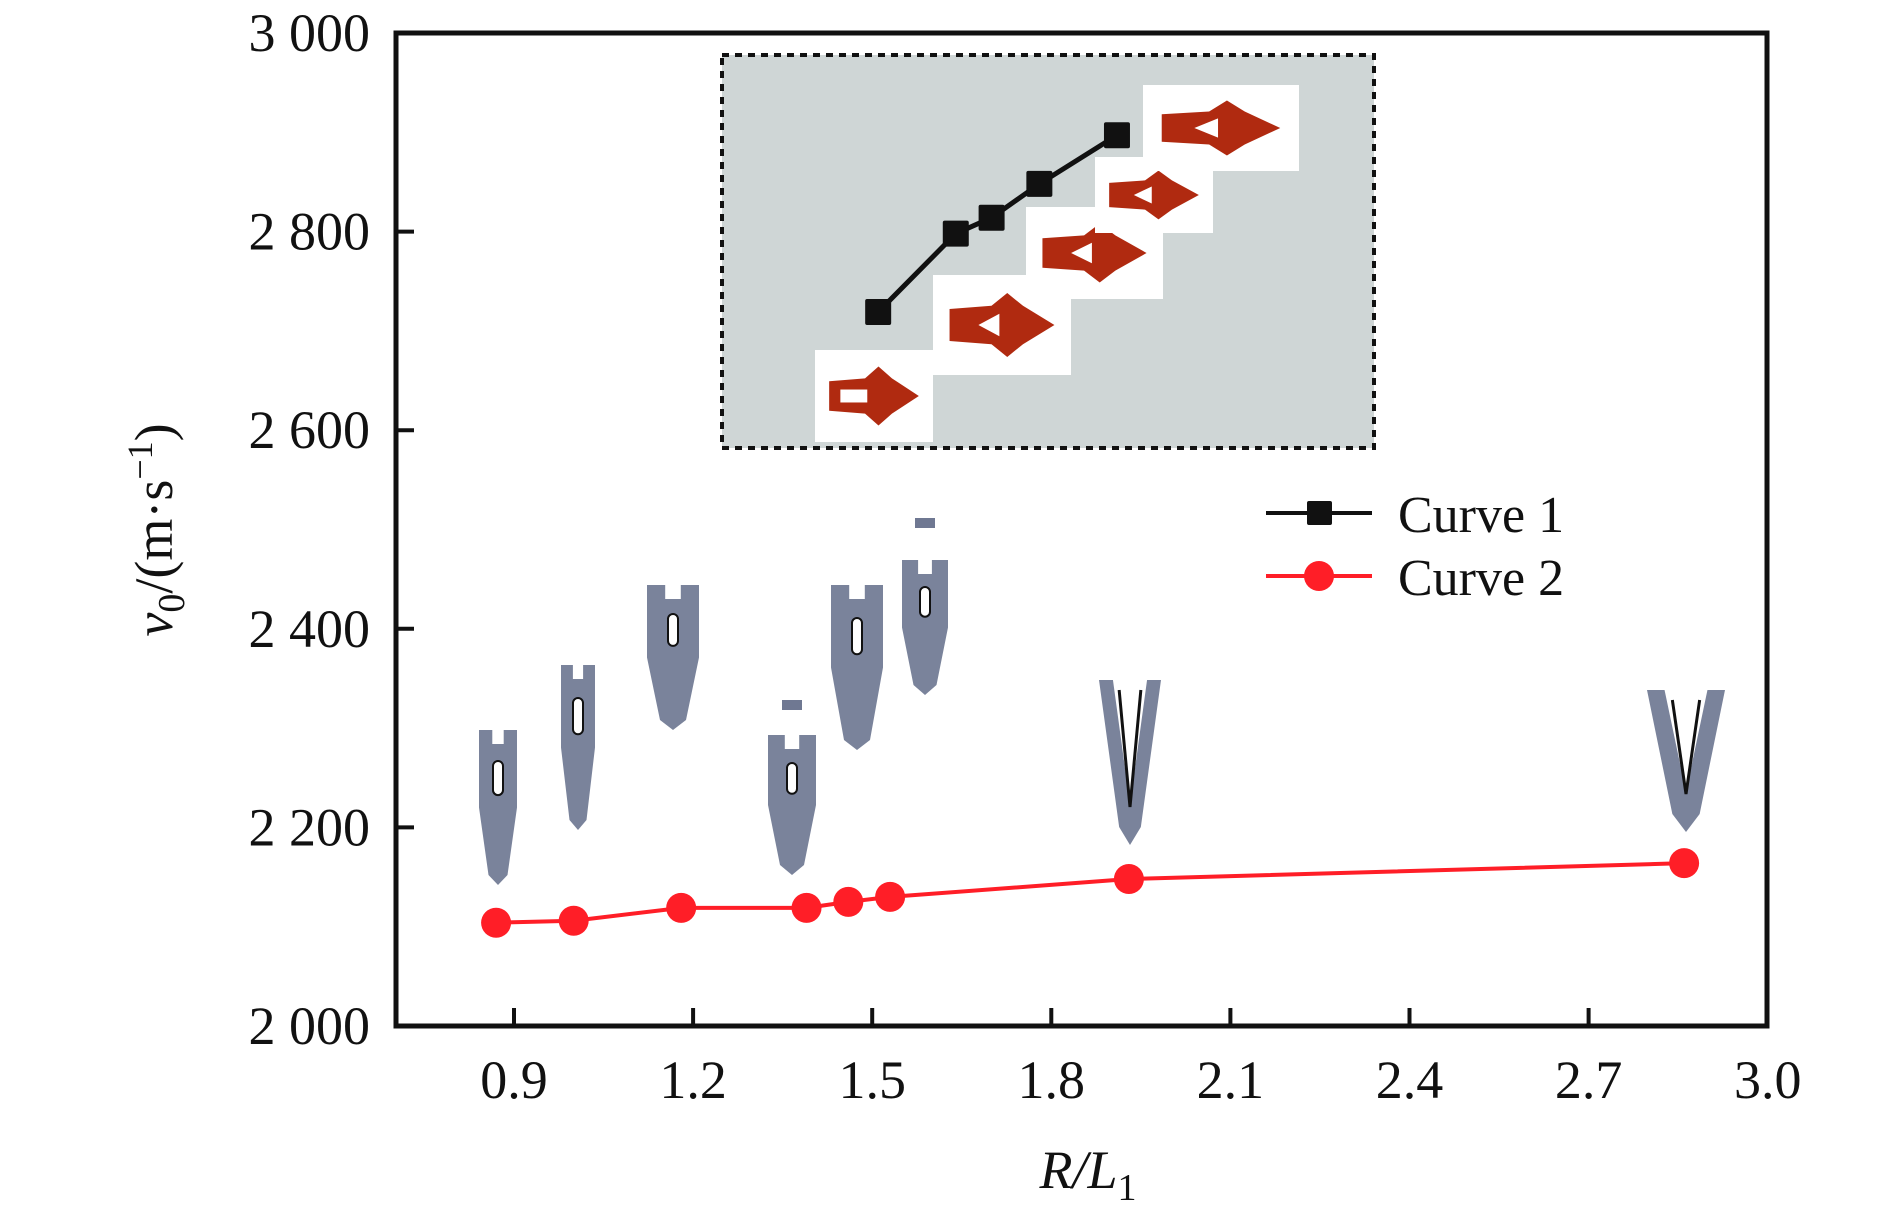  Describe the element at coordinates (1415, 547) in the screenshot. I see `legend: Curve 1 Curve 2` at that location.